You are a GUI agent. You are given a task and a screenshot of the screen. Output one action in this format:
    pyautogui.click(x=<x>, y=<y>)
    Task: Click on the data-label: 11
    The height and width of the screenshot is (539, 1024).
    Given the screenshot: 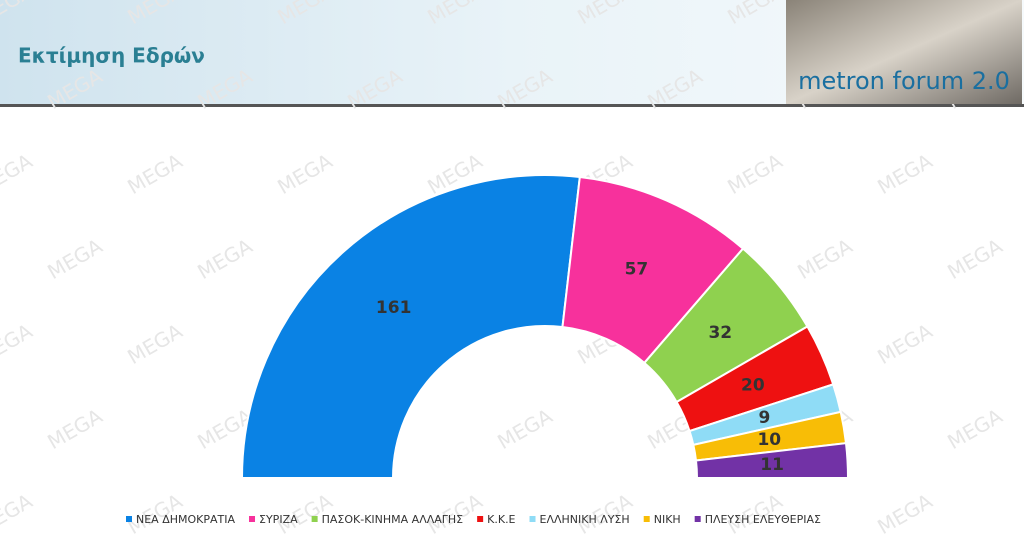 What is the action you would take?
    pyautogui.click(x=772, y=465)
    